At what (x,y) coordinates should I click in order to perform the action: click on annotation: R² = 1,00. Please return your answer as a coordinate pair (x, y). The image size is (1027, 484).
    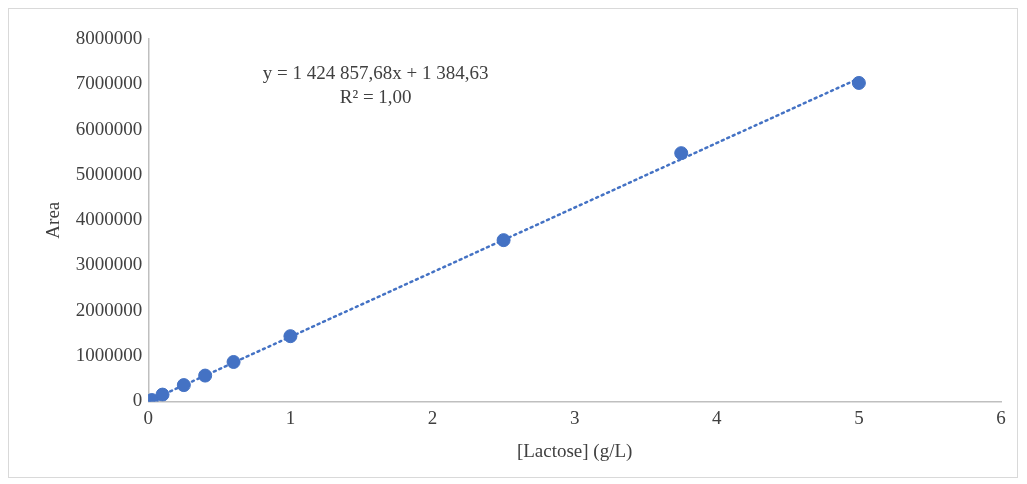
    Looking at the image, I should click on (375, 96).